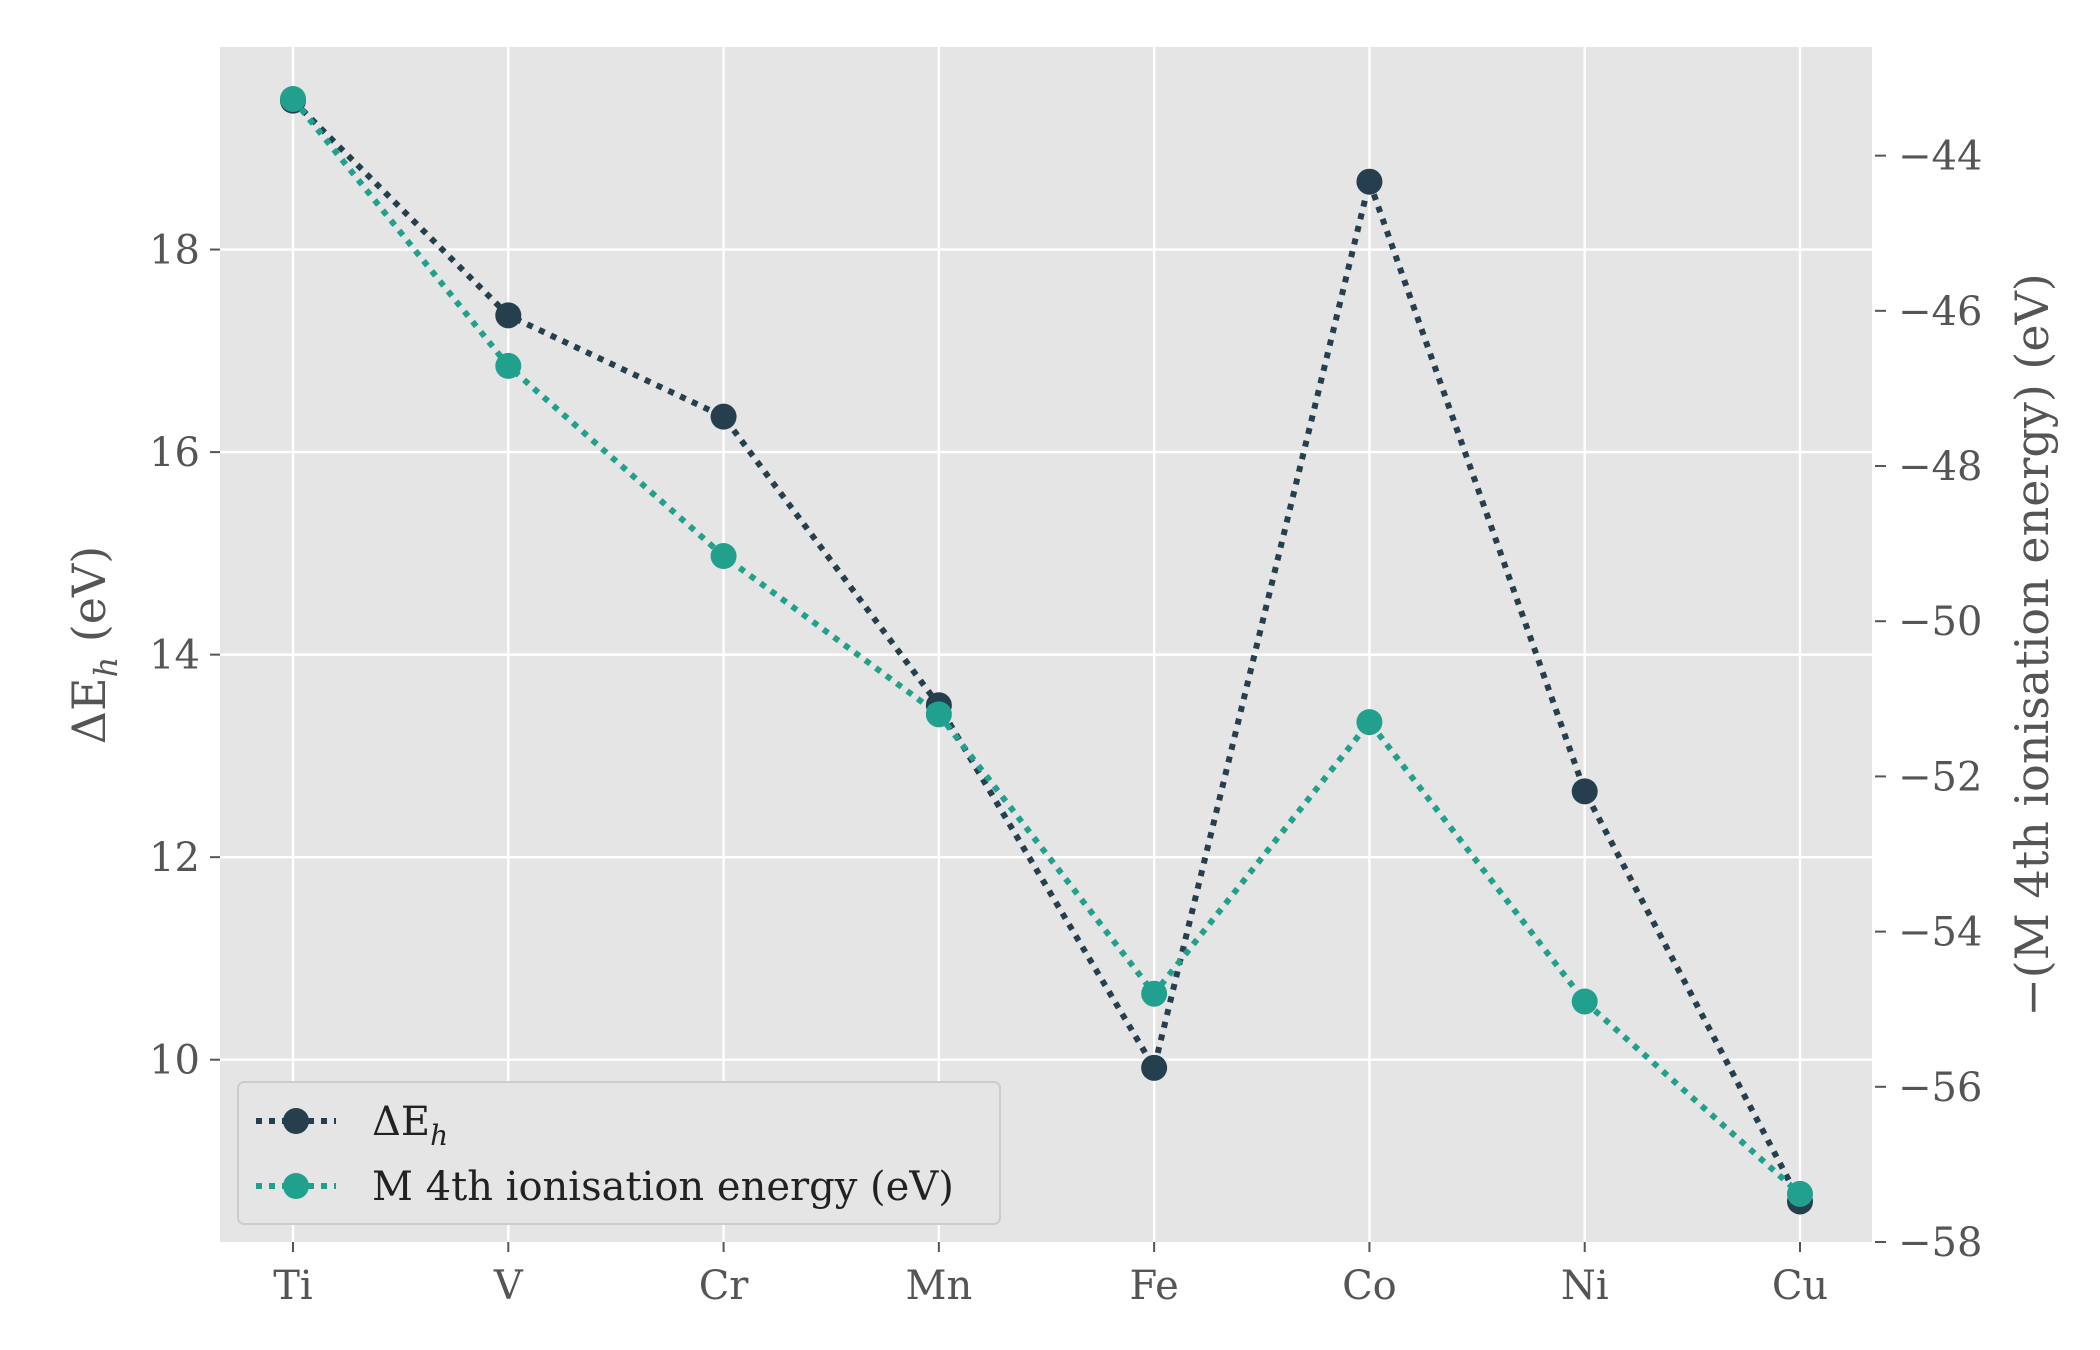 Image resolution: width=2100 pixels, height=1350 pixels. I want to click on series-1-point-Cu, so click(1800, 1193).